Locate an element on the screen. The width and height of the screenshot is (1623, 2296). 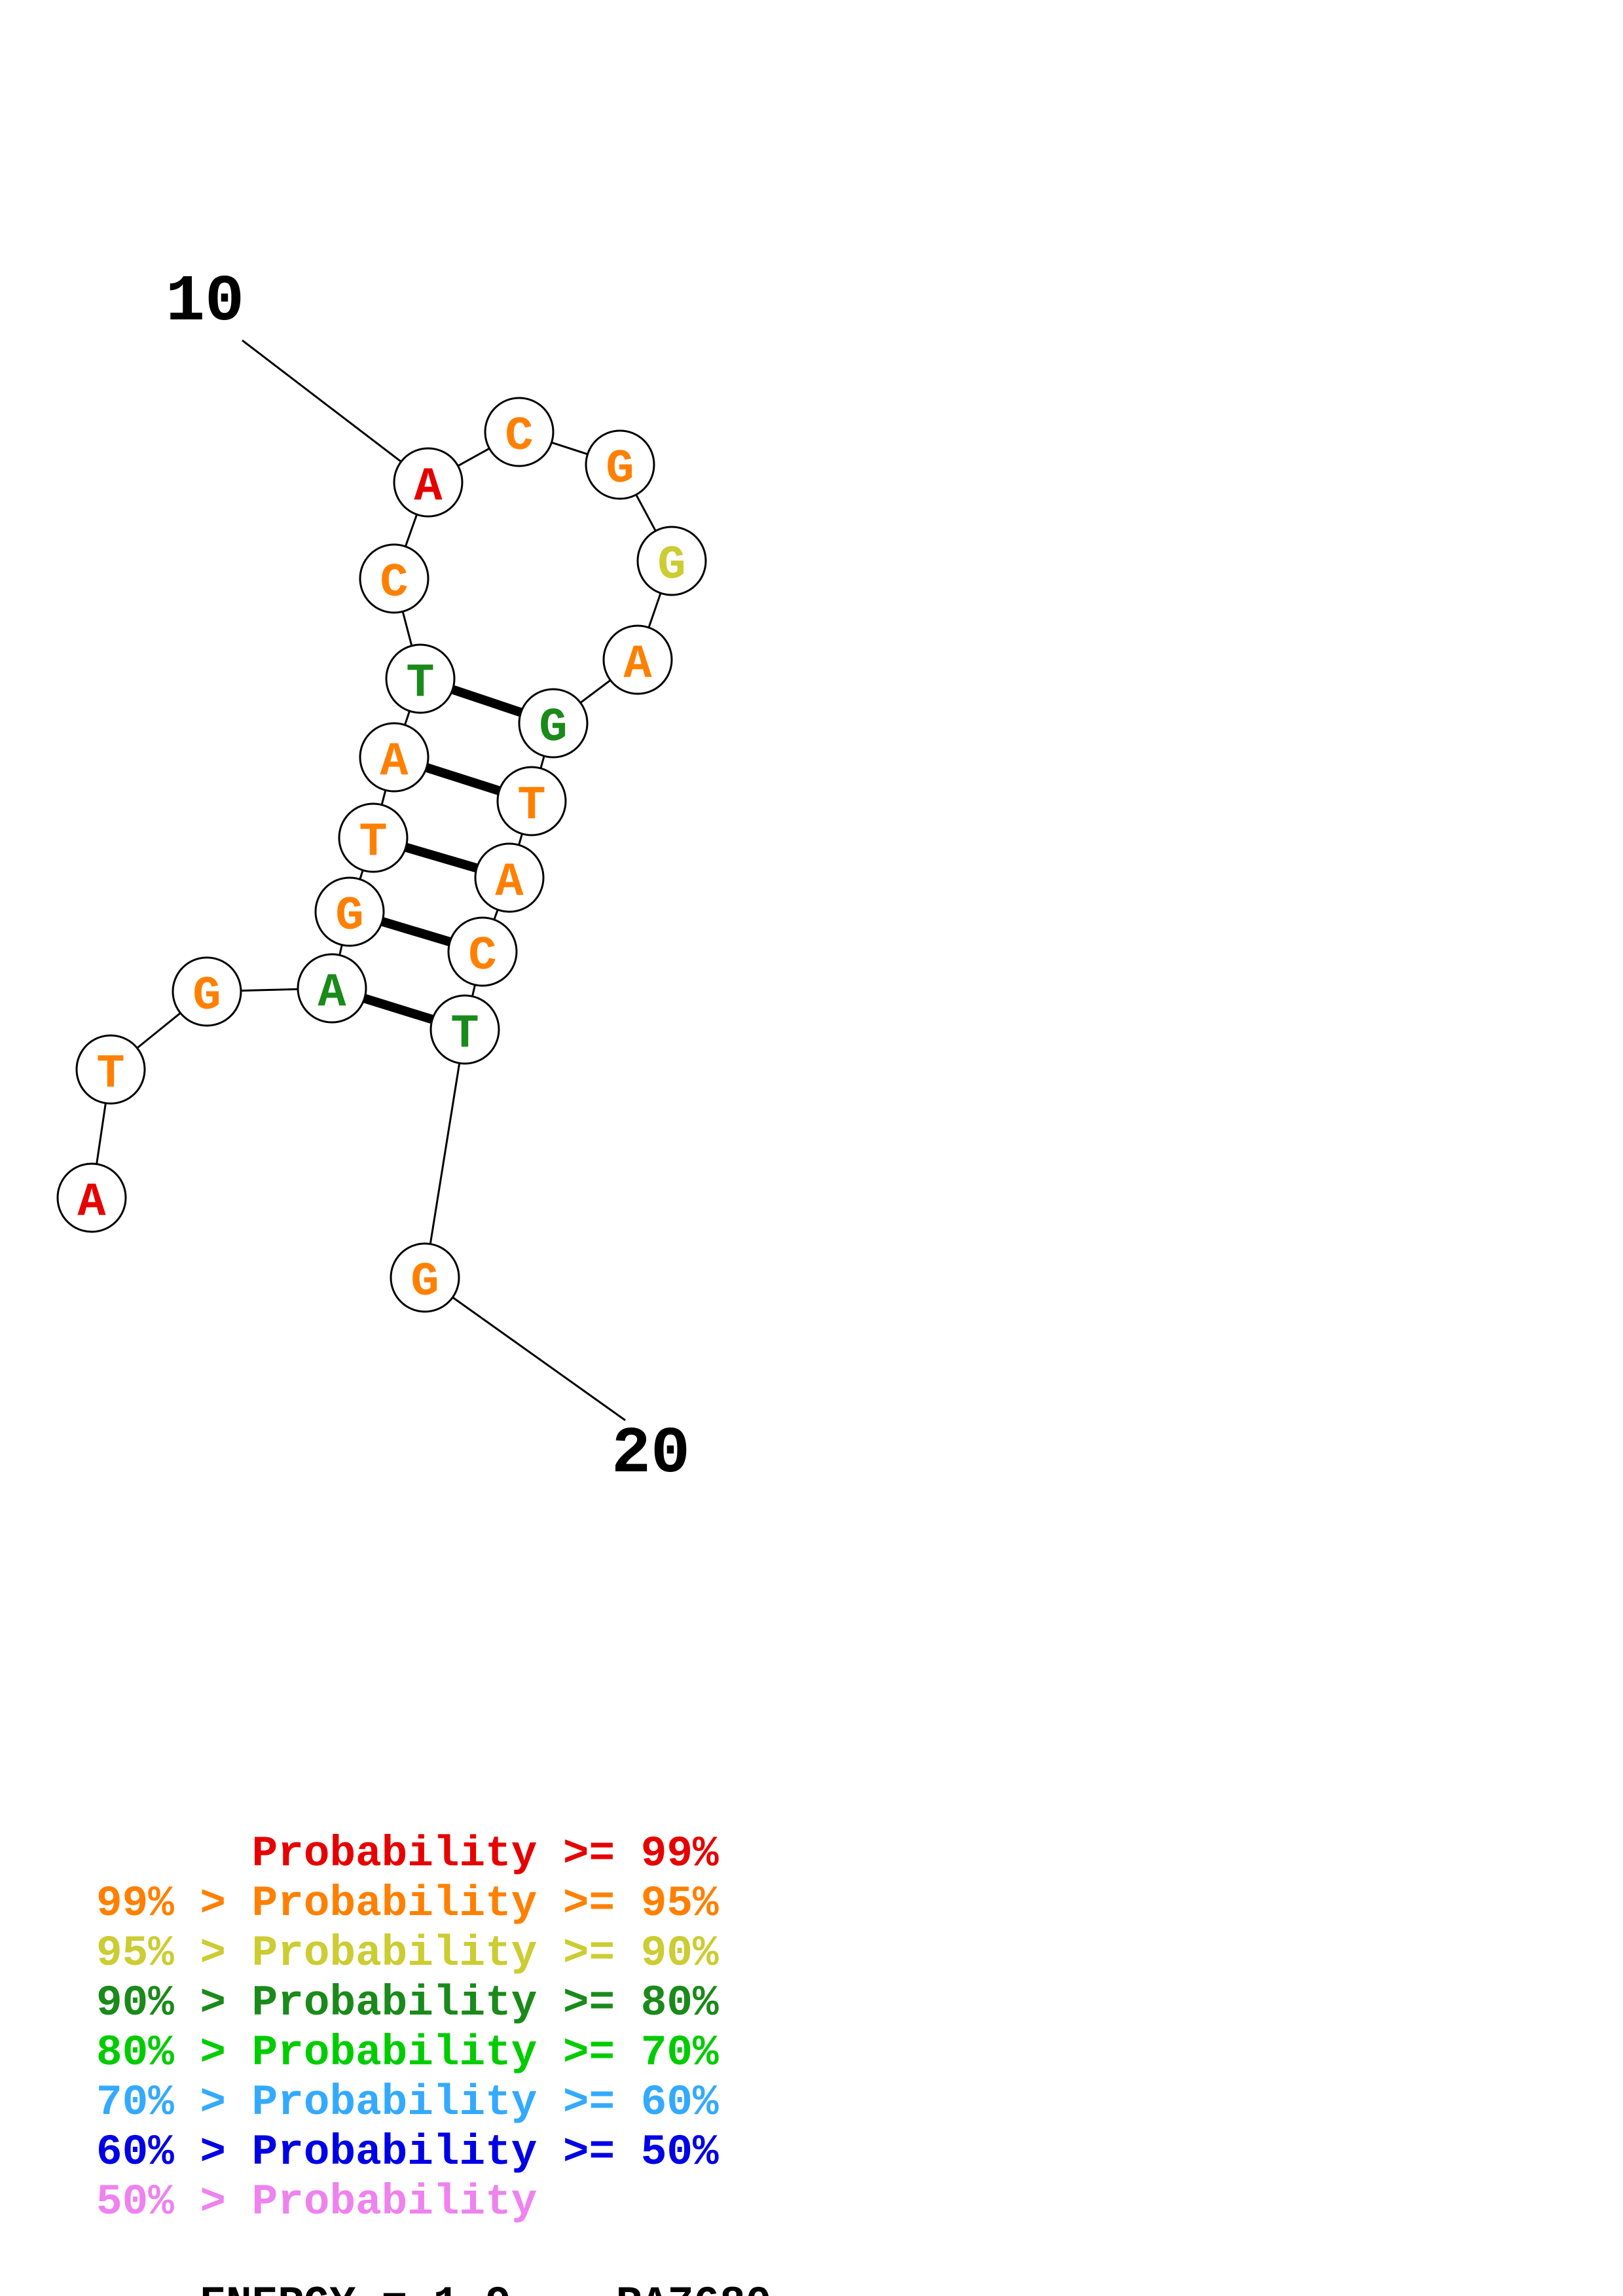
legend-row-3: 90% > Probability >= 80% is located at coordinates (407, 2003).